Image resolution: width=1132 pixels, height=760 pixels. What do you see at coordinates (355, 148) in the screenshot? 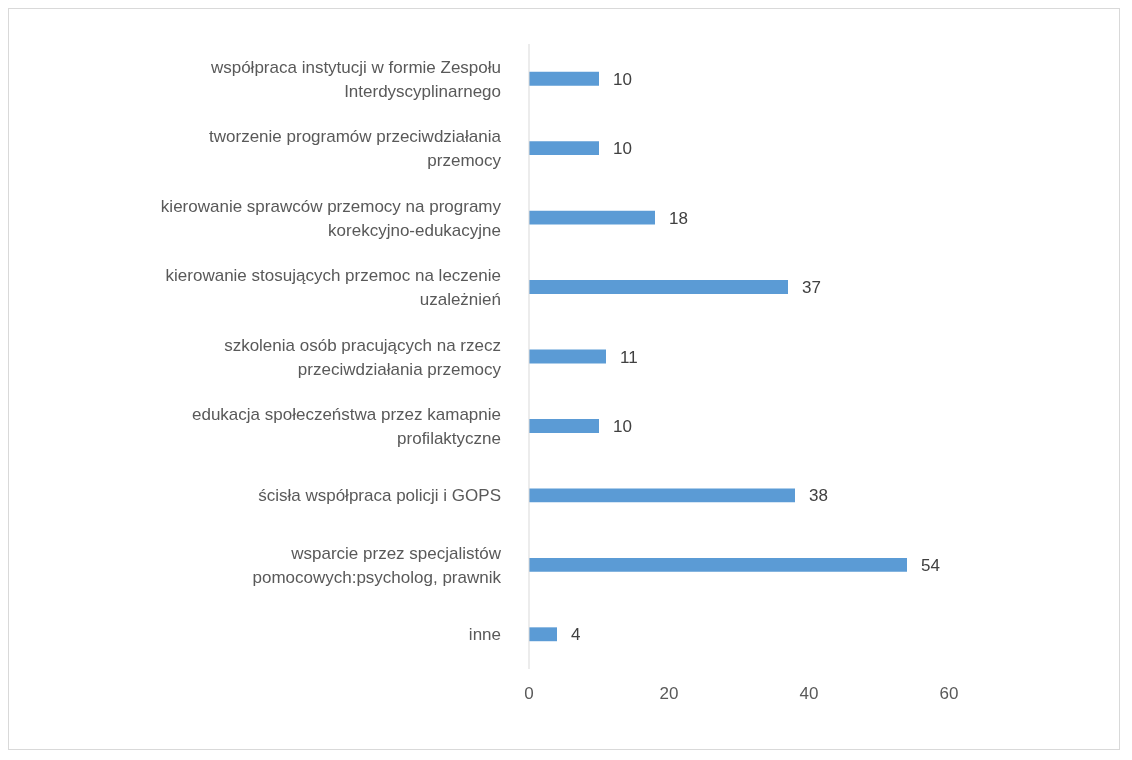
I see `y-tick-label: tworzenie programów przeciwdziałania przemocy` at bounding box center [355, 148].